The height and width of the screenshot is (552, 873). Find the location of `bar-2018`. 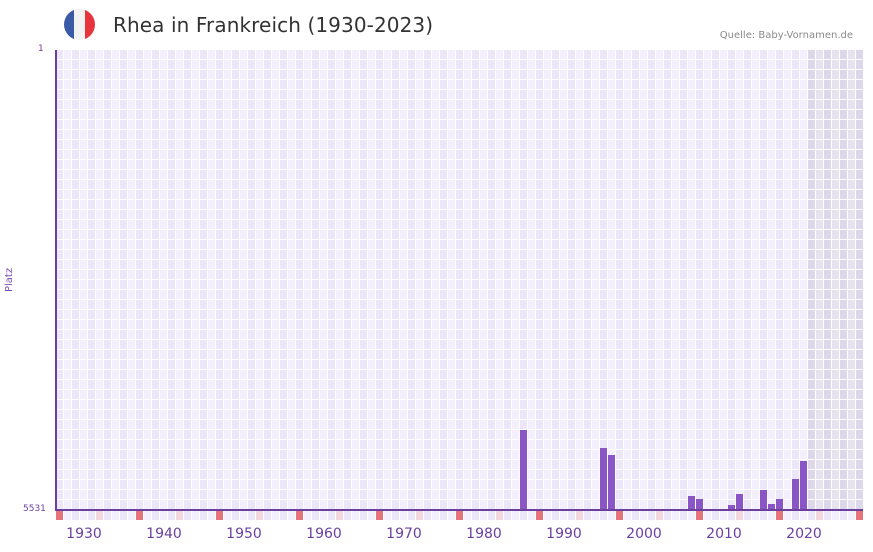

bar-2018 is located at coordinates (779, 504).